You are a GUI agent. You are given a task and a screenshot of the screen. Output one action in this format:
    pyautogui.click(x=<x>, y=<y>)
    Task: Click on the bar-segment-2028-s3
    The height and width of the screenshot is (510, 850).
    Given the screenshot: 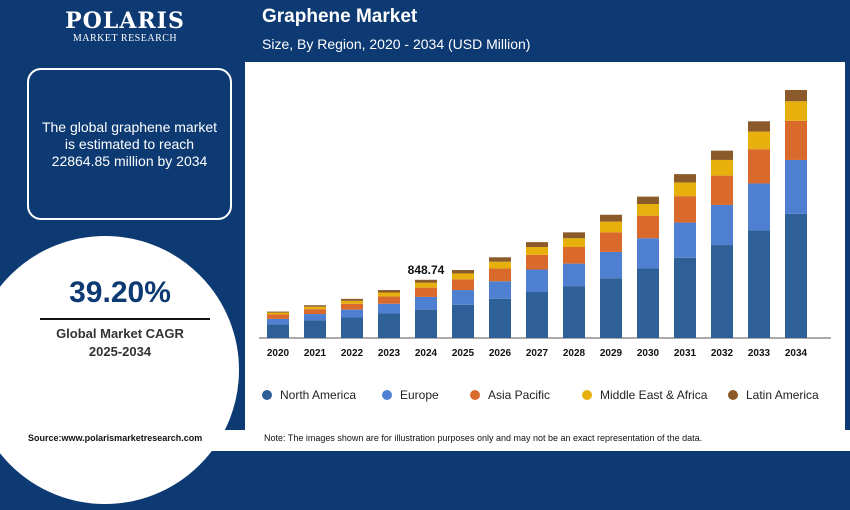 What is the action you would take?
    pyautogui.click(x=574, y=243)
    